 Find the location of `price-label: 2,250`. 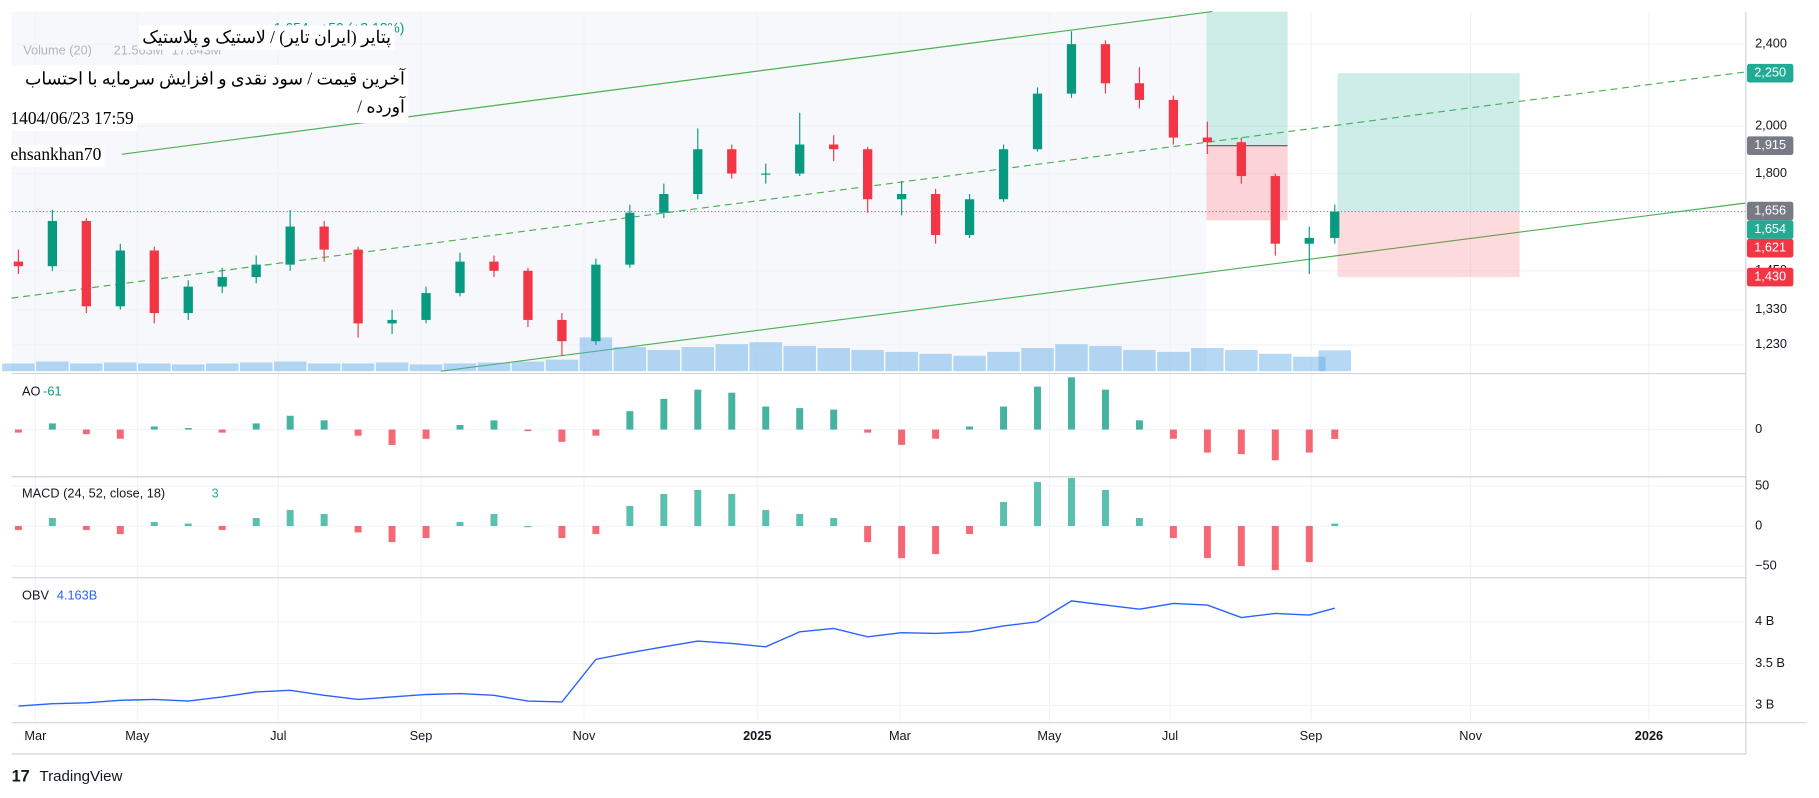

price-label: 2,250 is located at coordinates (1770, 72).